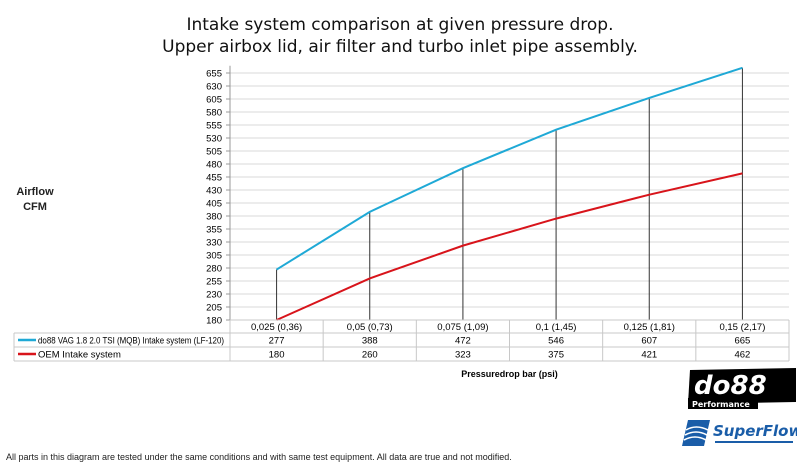 The image size is (800, 471). I want to click on legend-label: OEM Intake system, so click(79, 355).